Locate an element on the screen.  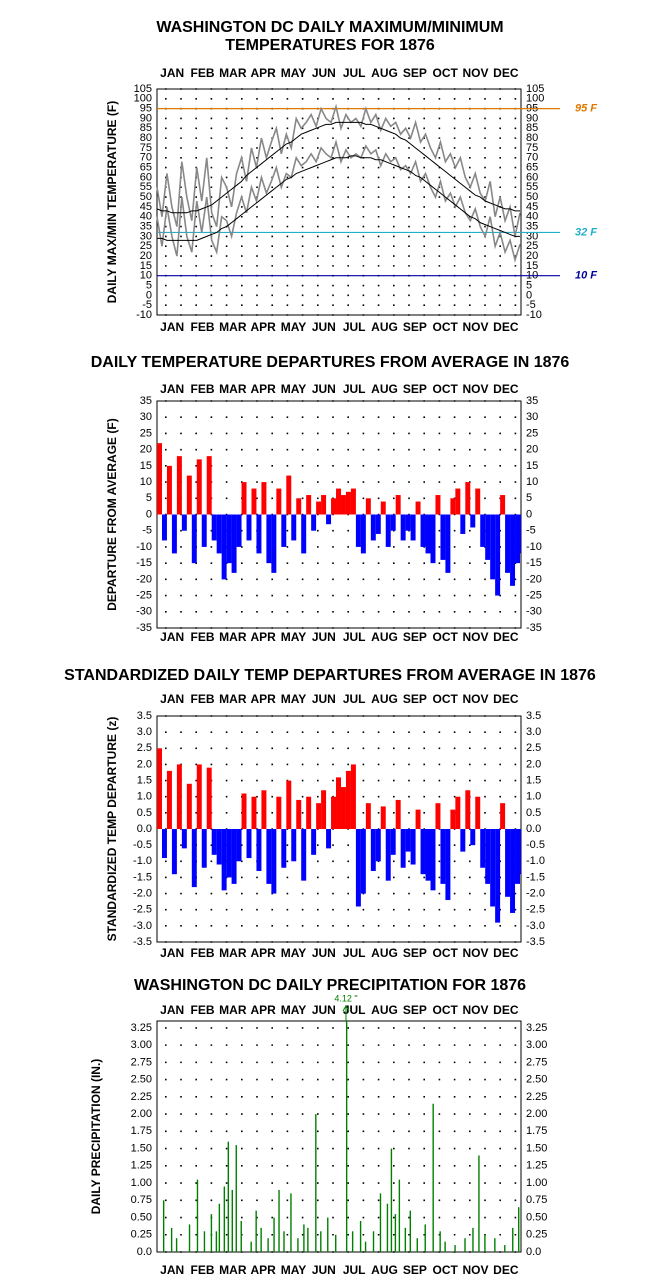
reference-label: 10 F is located at coordinates (586, 276).